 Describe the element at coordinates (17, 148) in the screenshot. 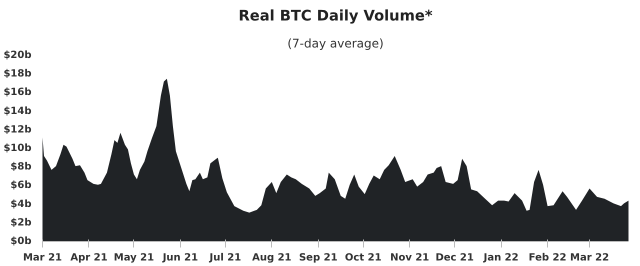

I see `y-tick-label: $10b` at that location.